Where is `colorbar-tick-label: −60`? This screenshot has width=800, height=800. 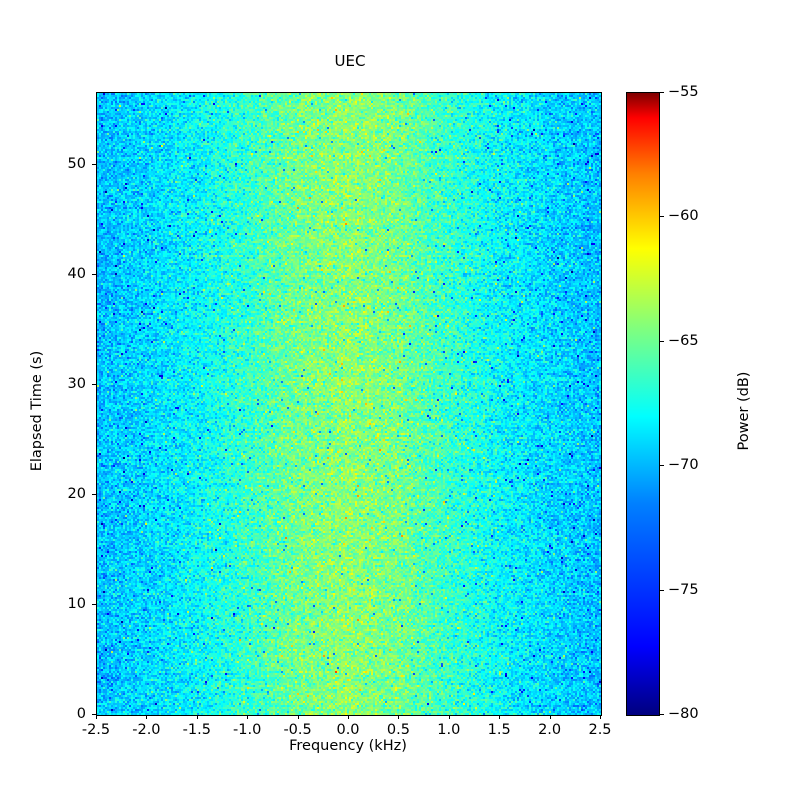
colorbar-tick-label: −60 is located at coordinates (683, 216).